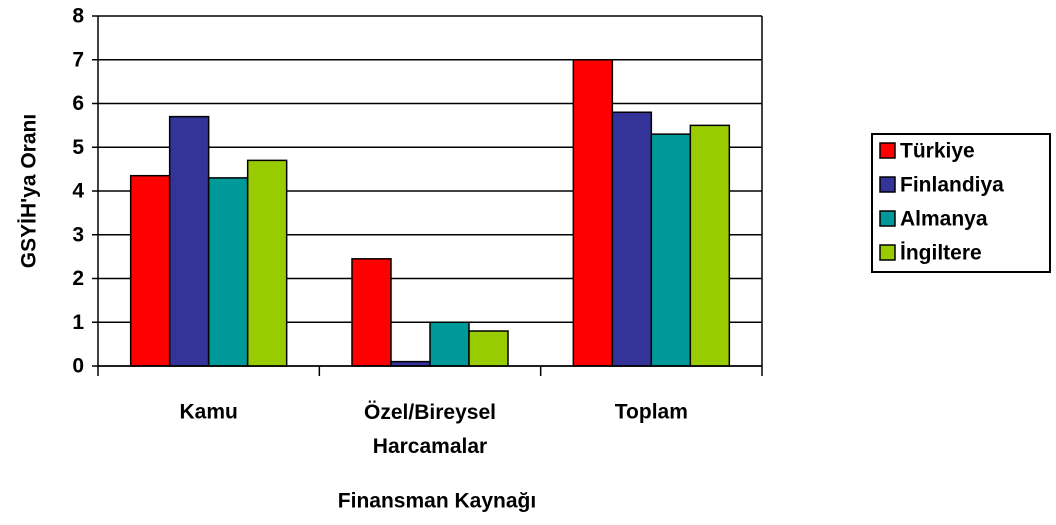  I want to click on x-tick-label: Toplam, so click(651, 412).